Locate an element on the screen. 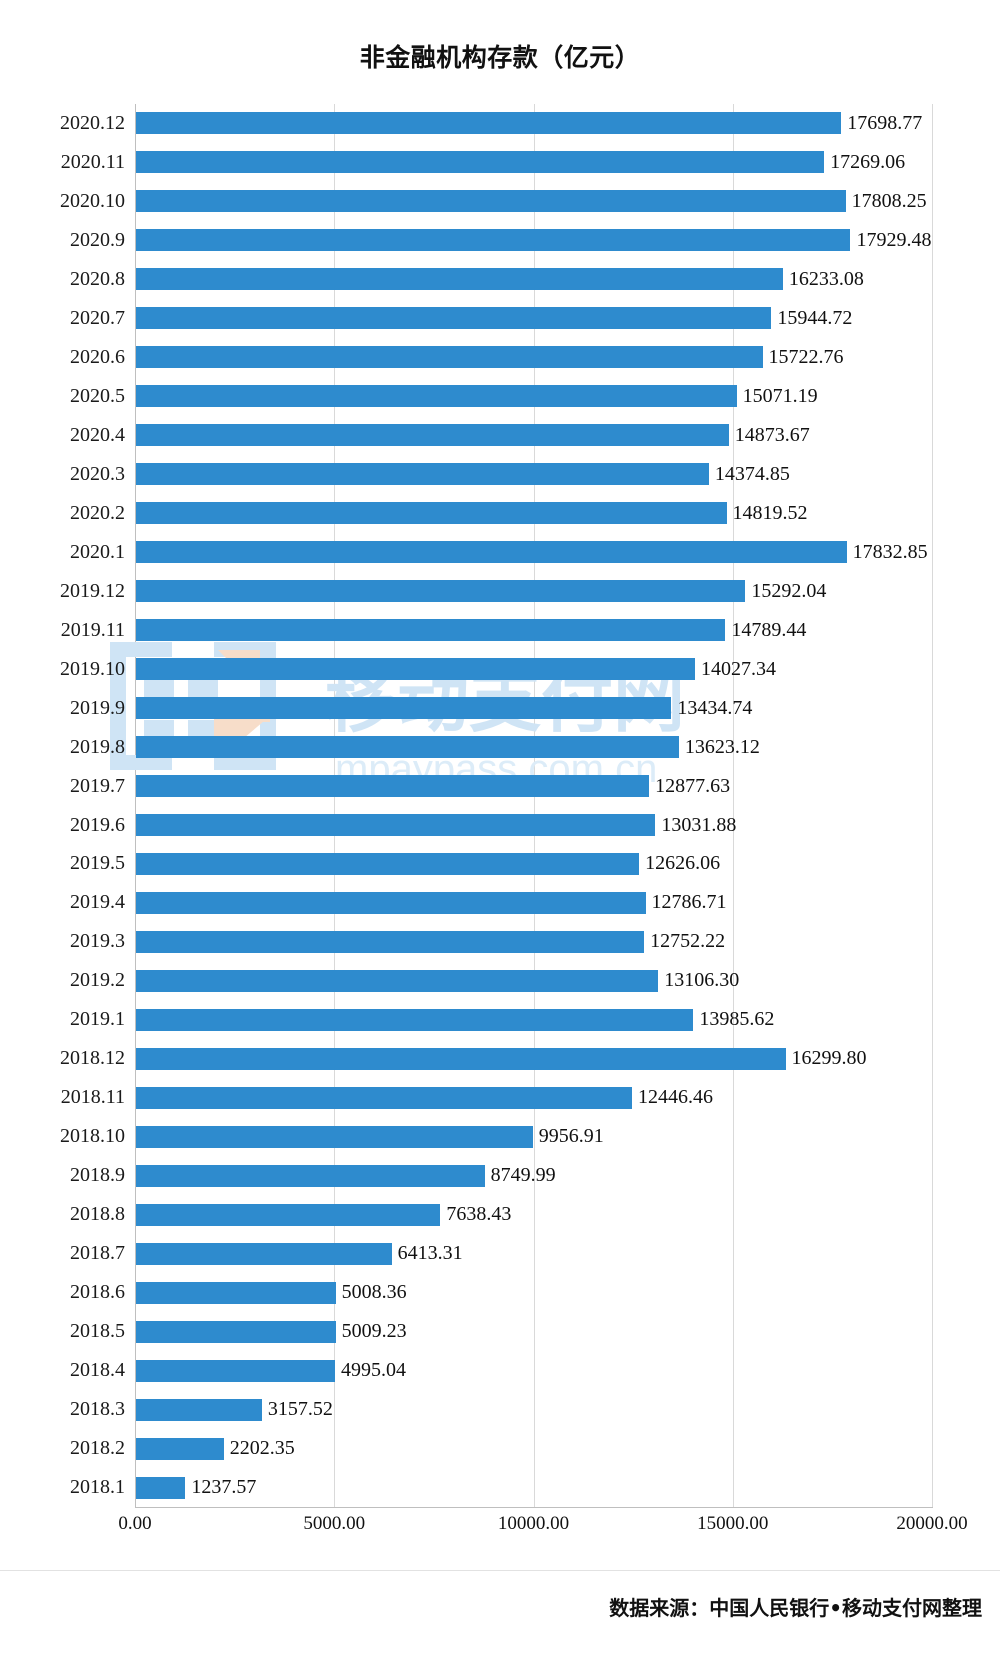  bar-row: 2019.10 14027.34 is located at coordinates (500, 669).